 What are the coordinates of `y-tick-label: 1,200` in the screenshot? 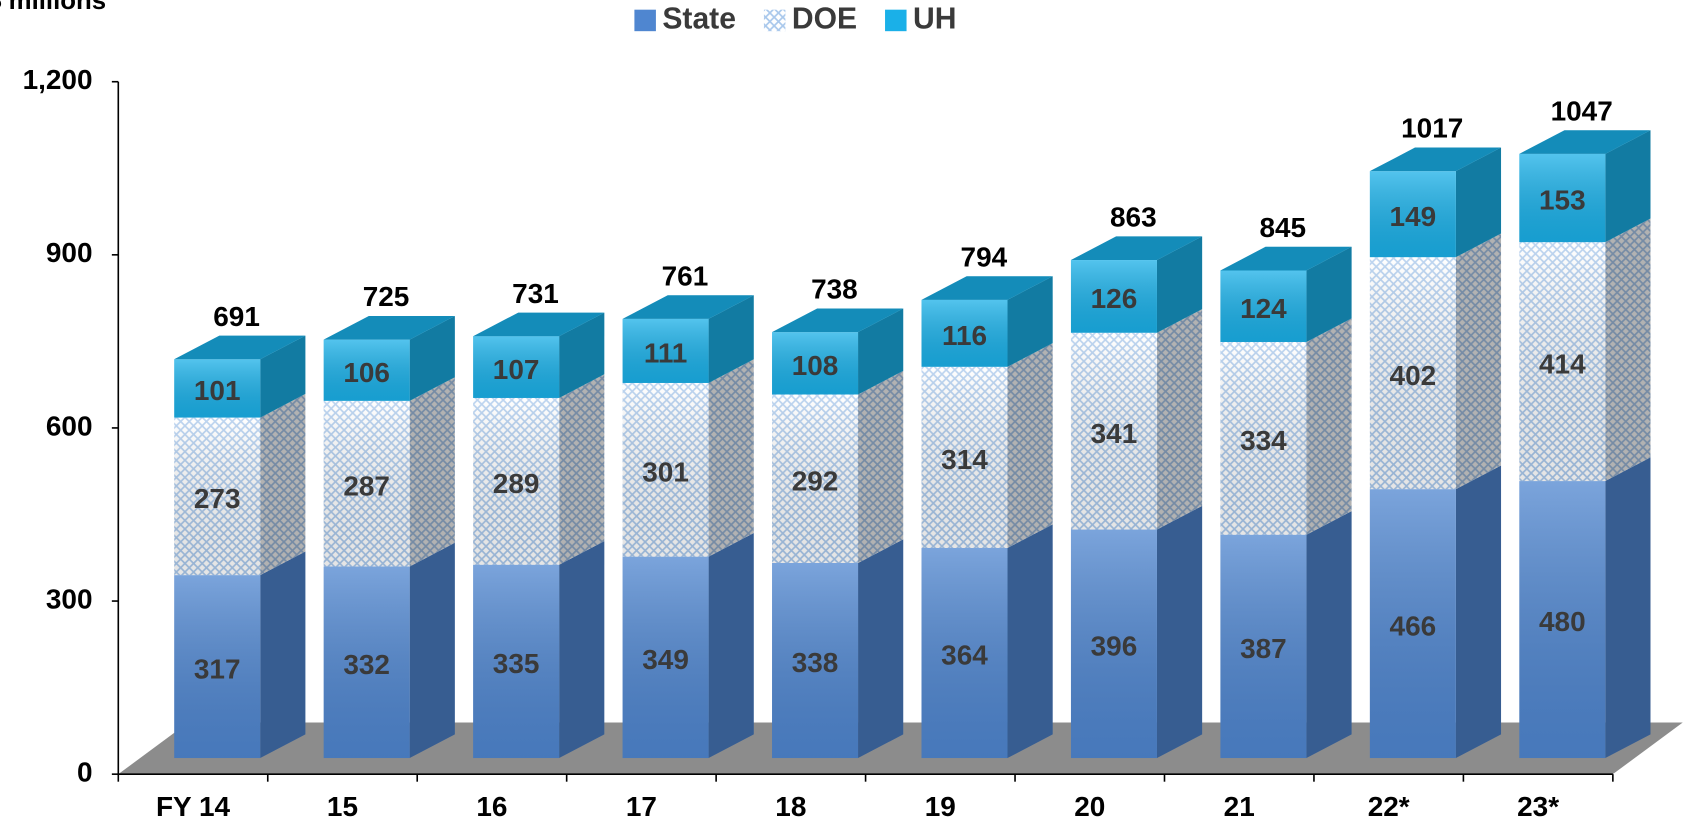 It's located at (58, 79).